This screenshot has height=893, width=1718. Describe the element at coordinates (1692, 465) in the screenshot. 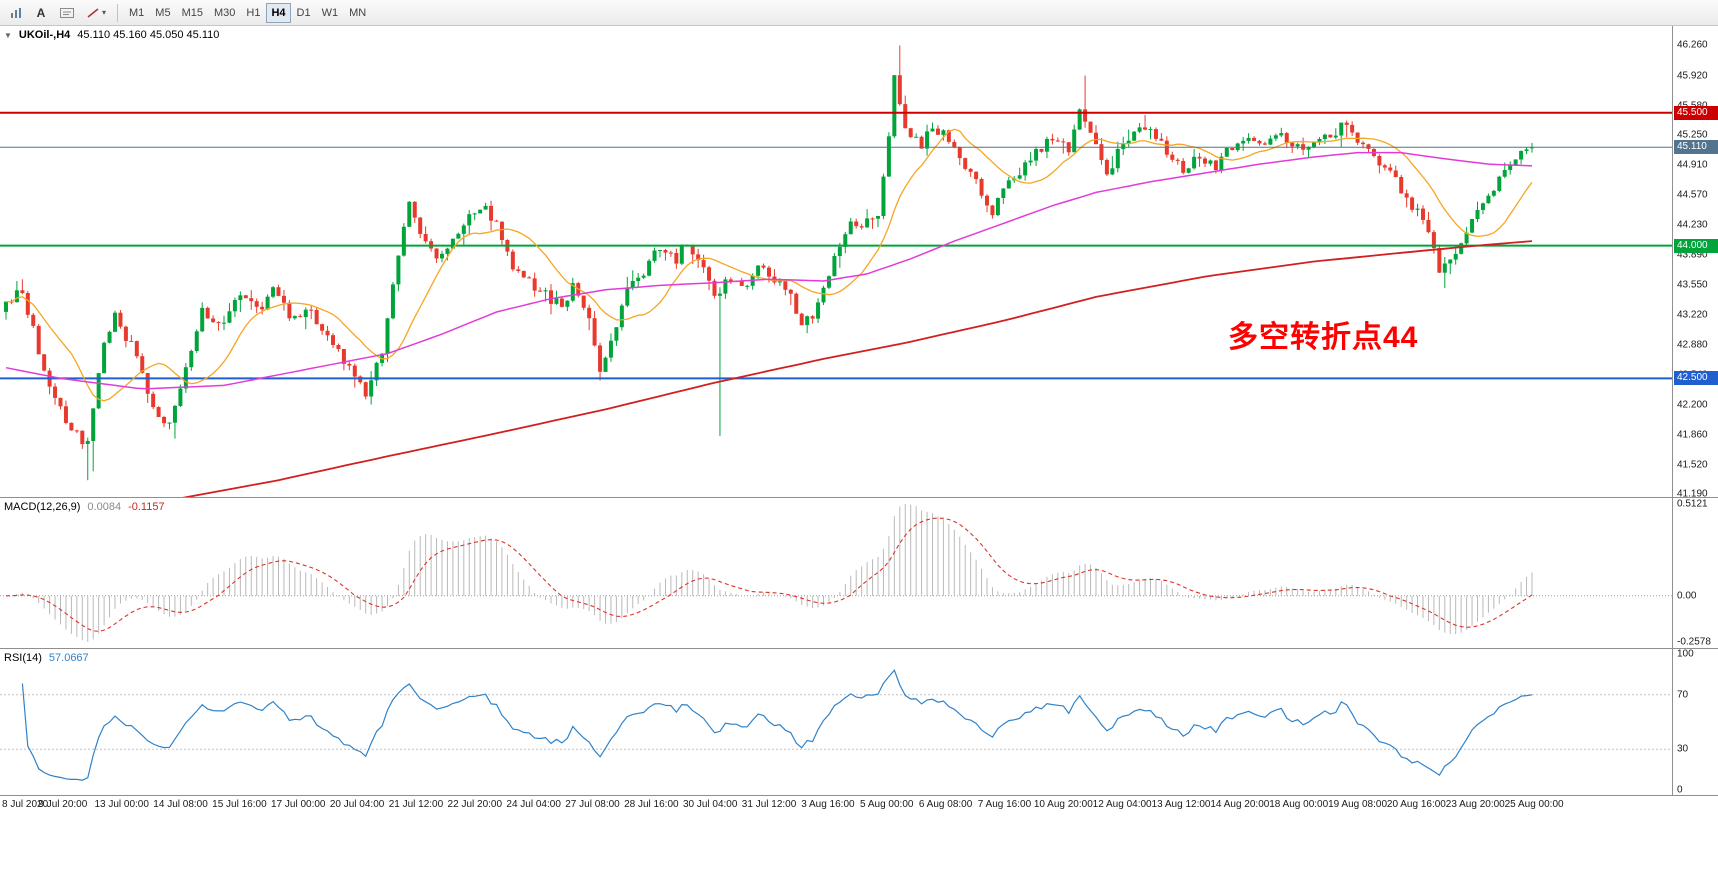

I see `price-tick-label: 41.520` at that location.